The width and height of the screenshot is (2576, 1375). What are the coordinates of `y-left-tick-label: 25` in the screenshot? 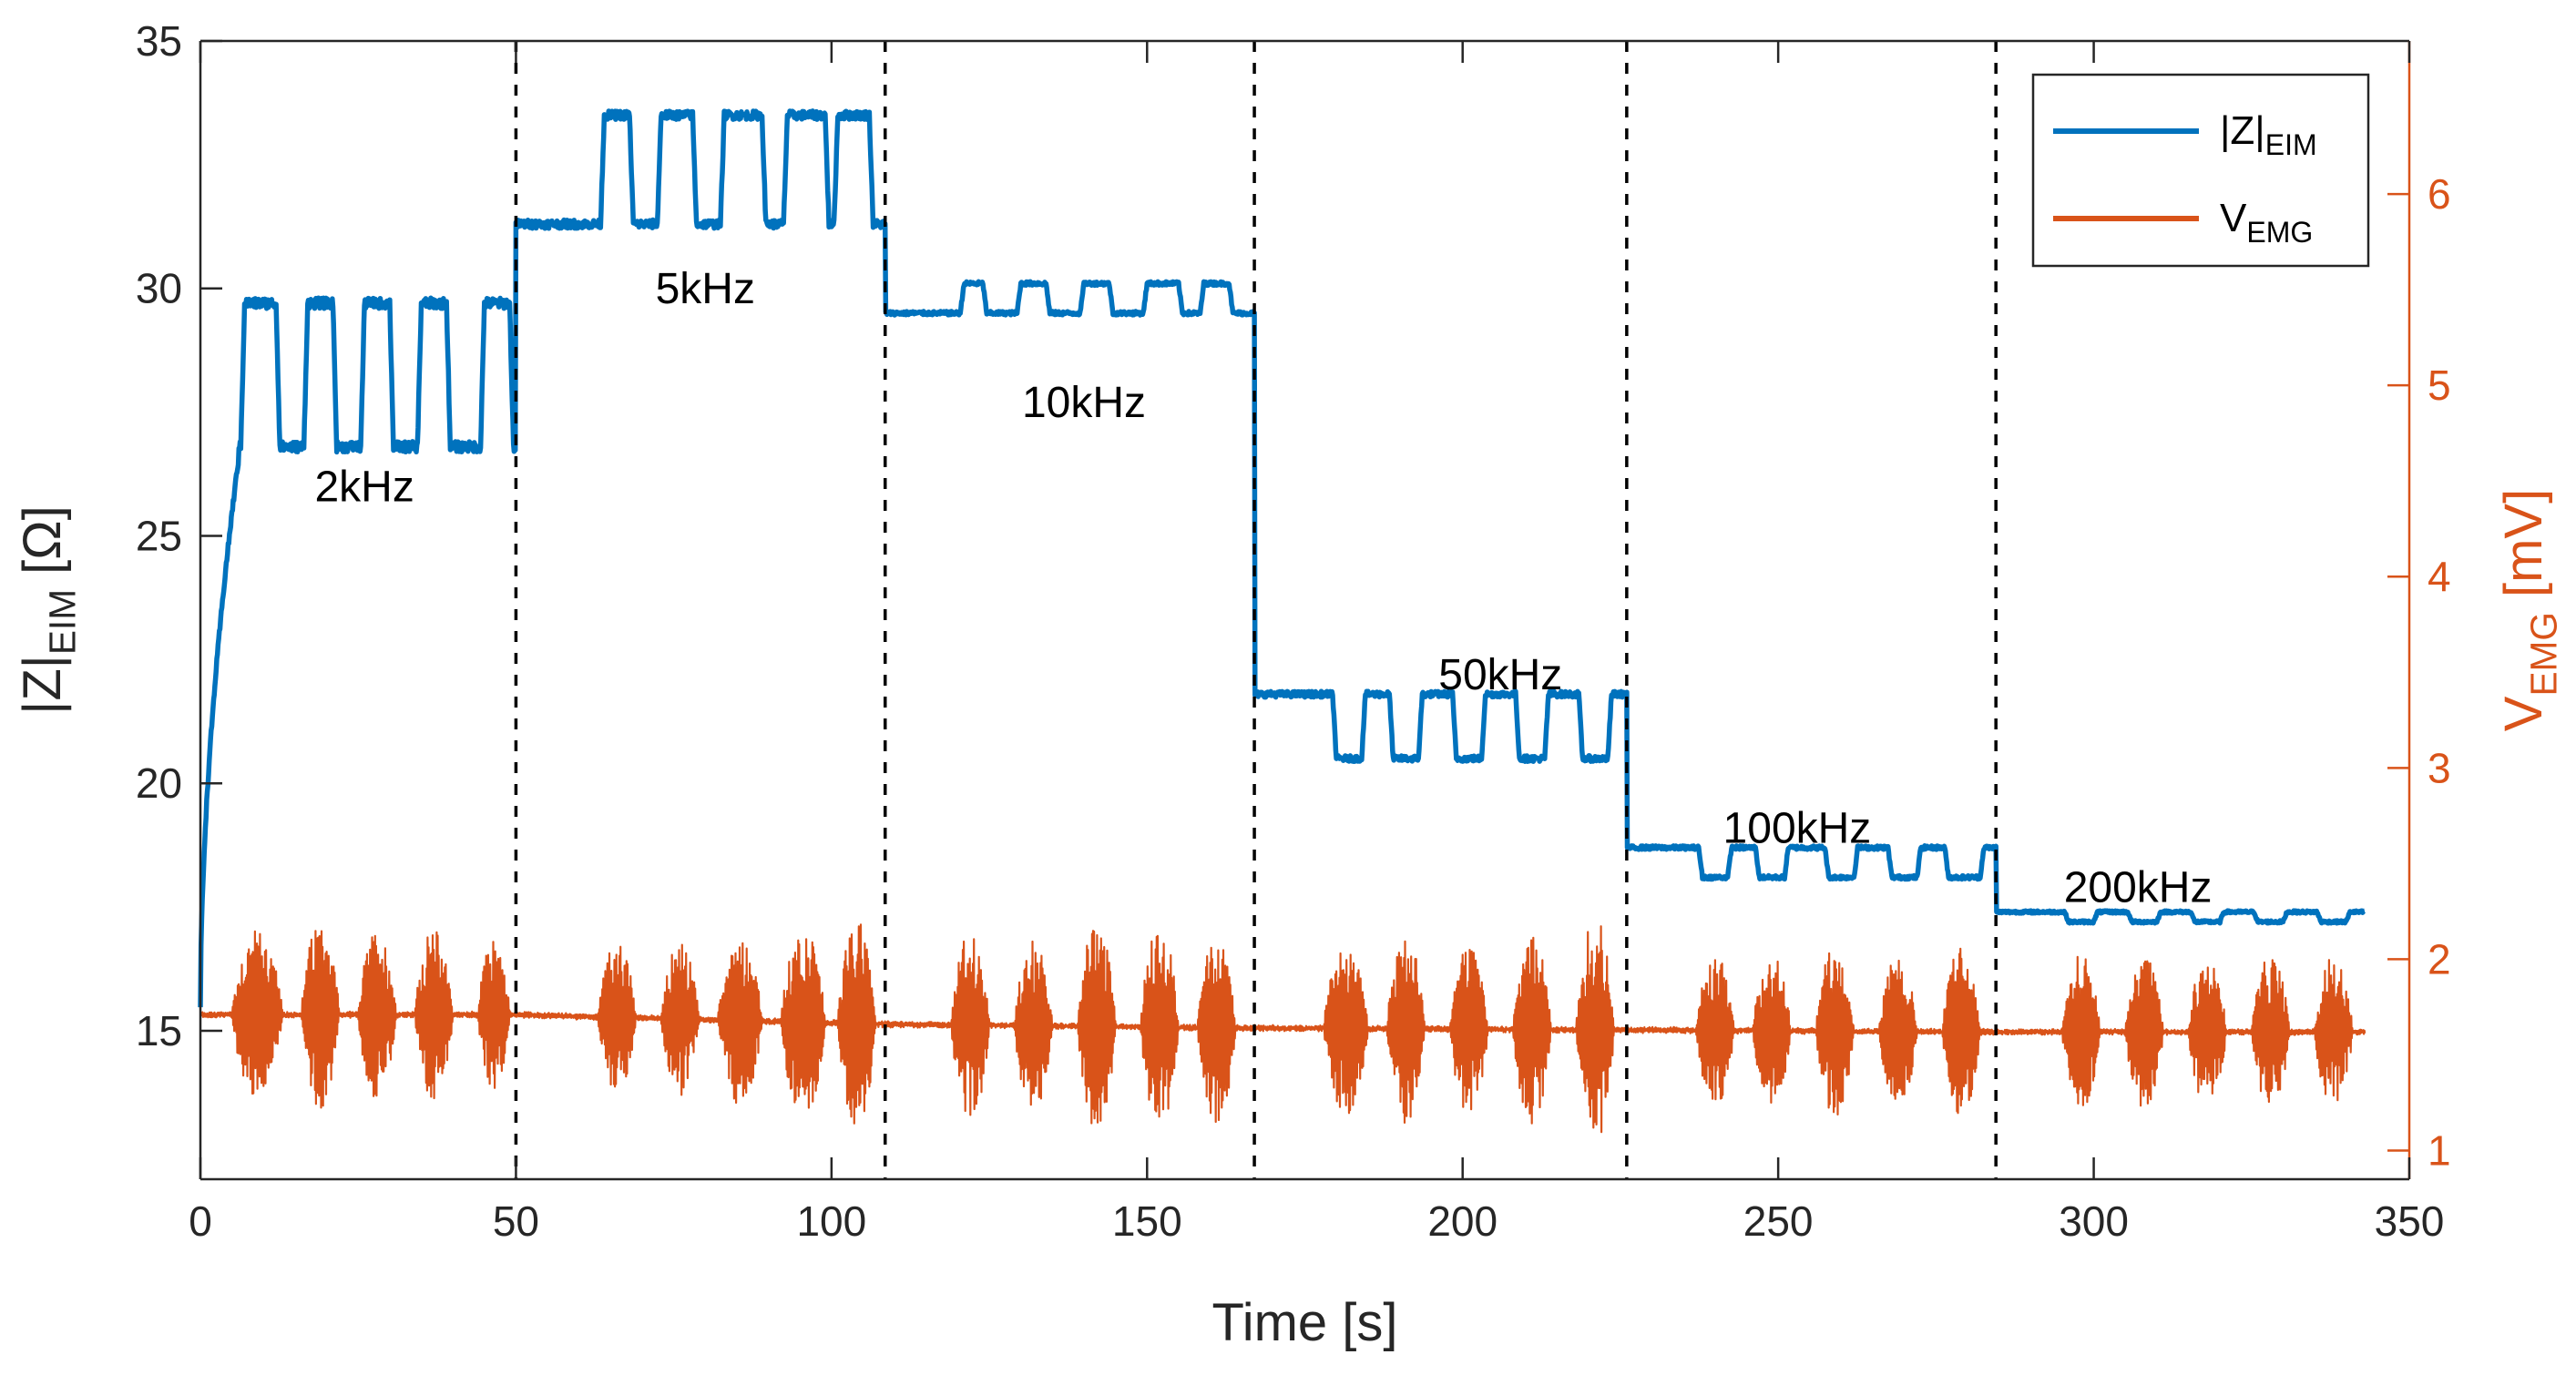 It's located at (159, 535).